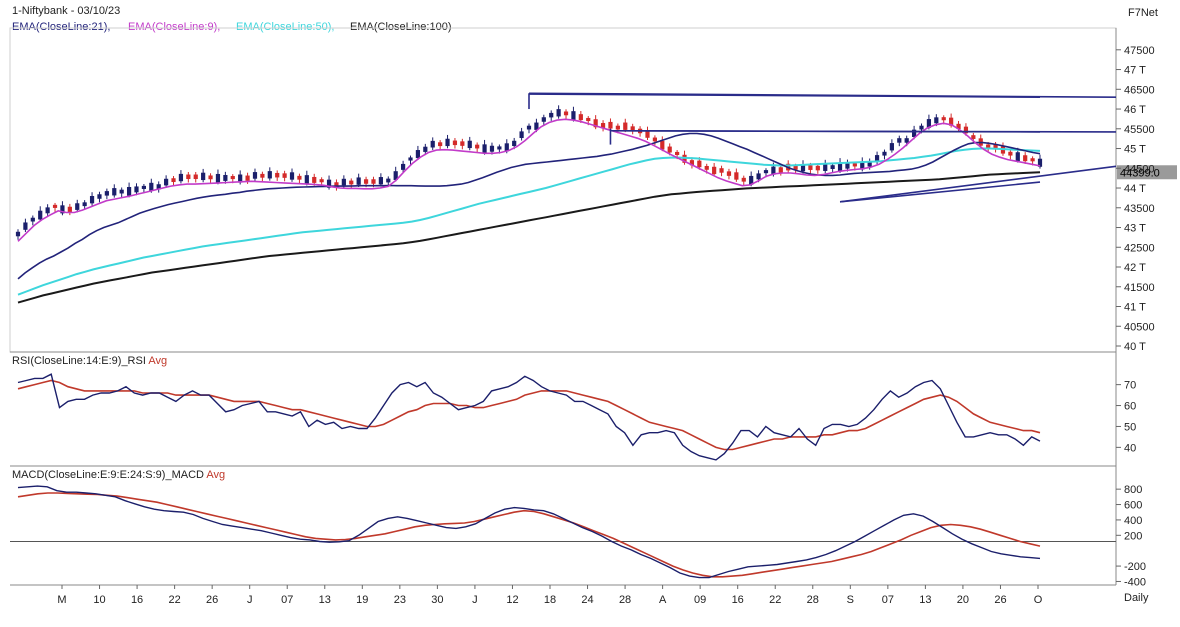  I want to click on price-tick-label: 43 T, so click(1135, 229).